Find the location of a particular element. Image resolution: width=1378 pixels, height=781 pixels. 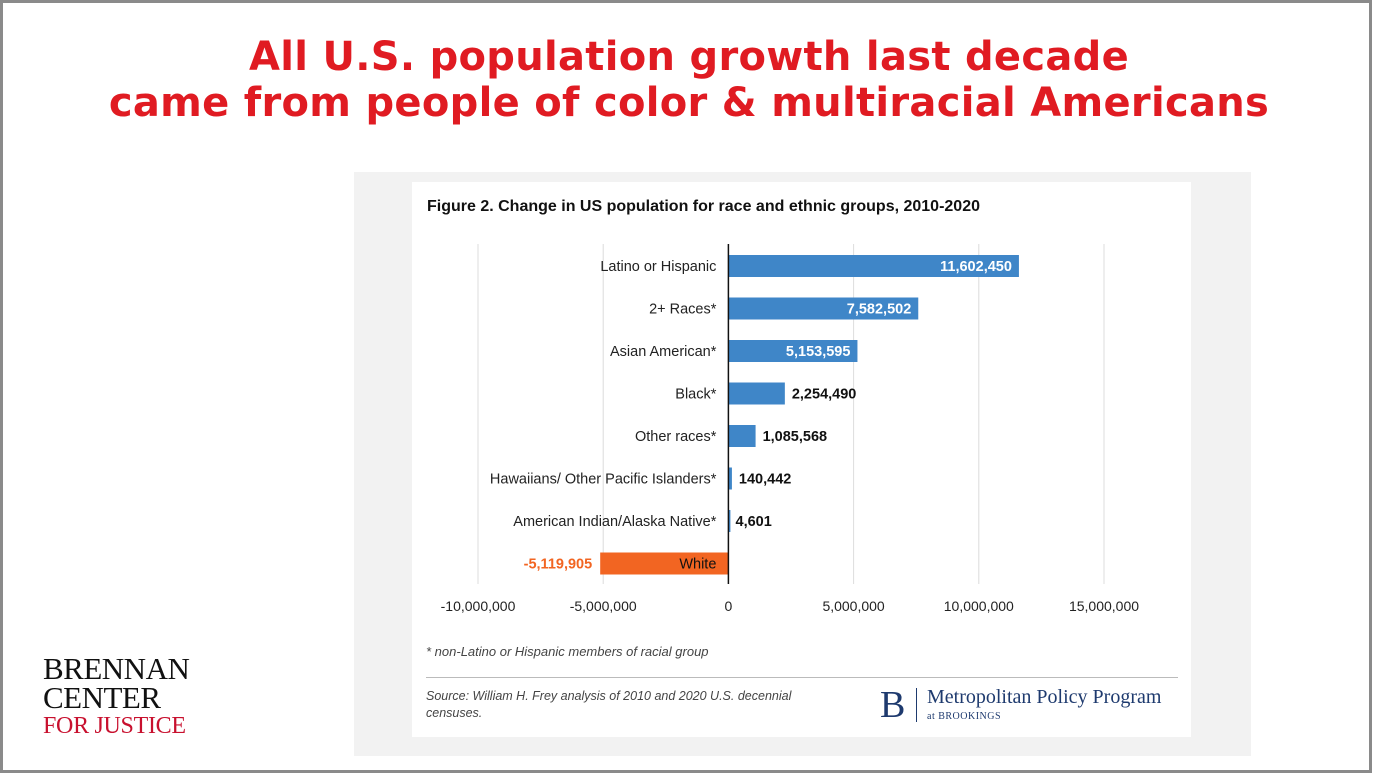

logo-divider is located at coordinates (916, 705).